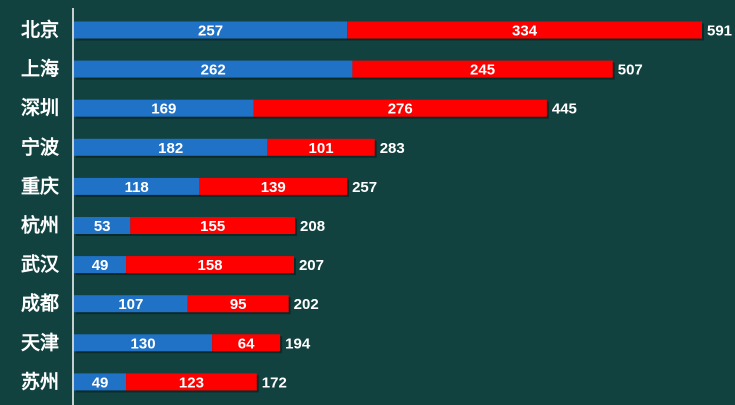 The image size is (735, 405). I want to click on segment-value-label: 101, so click(321, 148).